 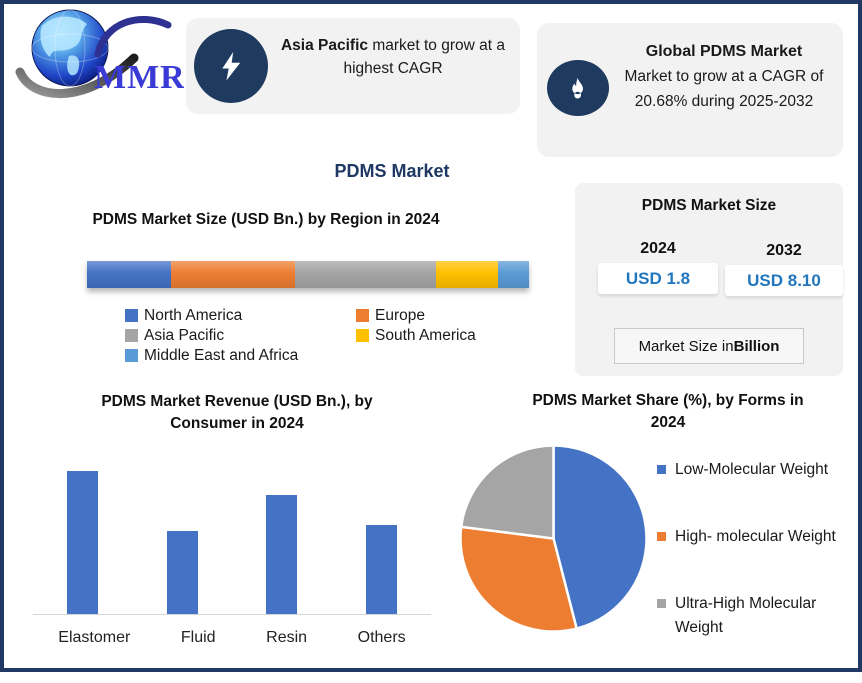 I want to click on region-legend-item-3-label: Asia Pacific, so click(x=184, y=335).